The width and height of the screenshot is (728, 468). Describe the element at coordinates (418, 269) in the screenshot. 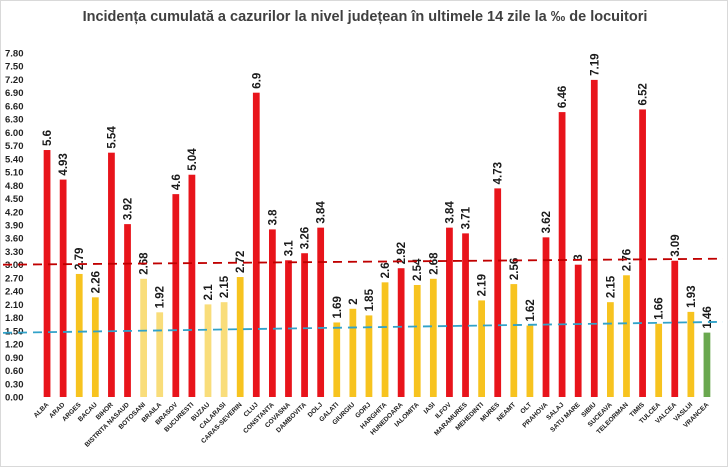

I see `data-label: 2.54` at that location.